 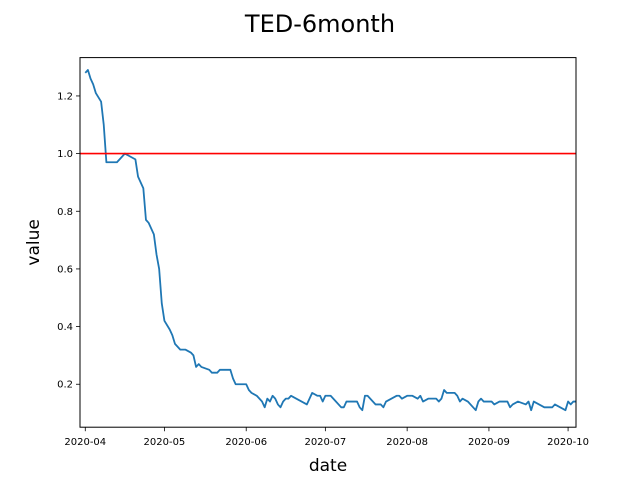 What do you see at coordinates (319, 24) in the screenshot?
I see `chart-title: TED-6month` at bounding box center [319, 24].